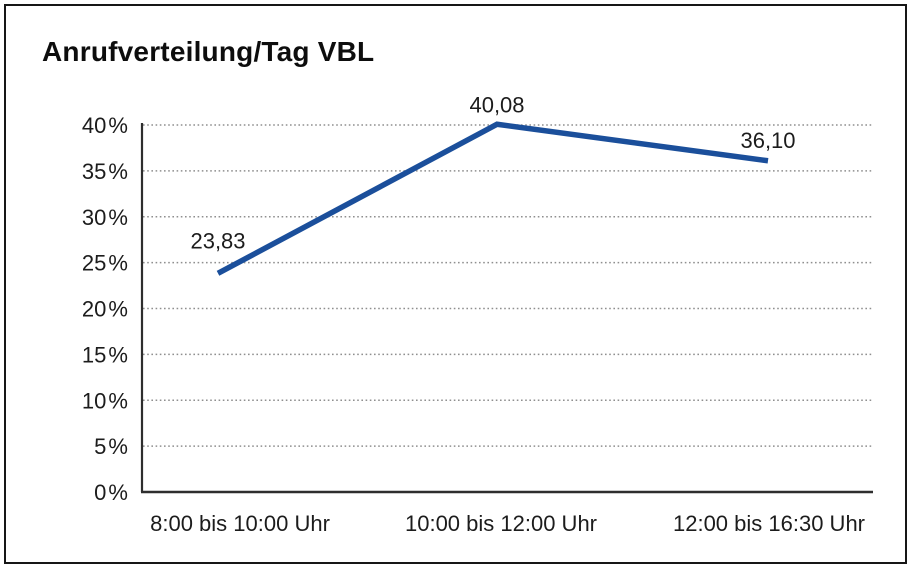 This screenshot has width=915, height=576. What do you see at coordinates (769, 523) in the screenshot?
I see `x-tick-label: 12:00 bis 16:30 Uhr` at bounding box center [769, 523].